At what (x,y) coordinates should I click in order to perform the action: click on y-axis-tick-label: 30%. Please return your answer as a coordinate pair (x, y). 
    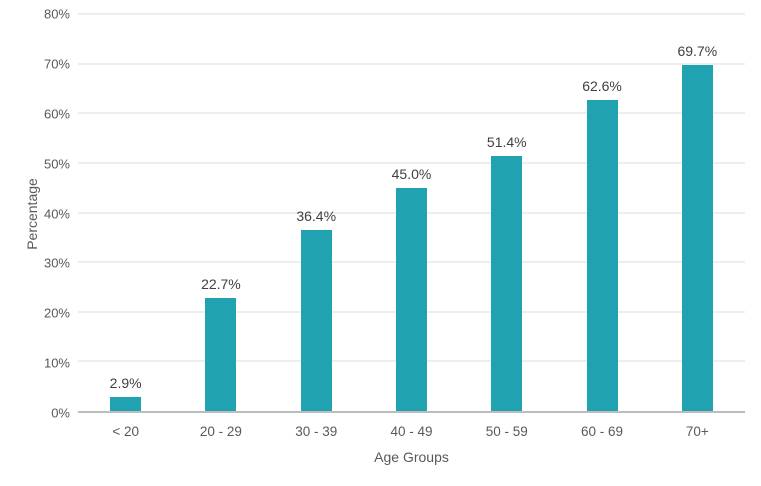
    Looking at the image, I should click on (56, 263).